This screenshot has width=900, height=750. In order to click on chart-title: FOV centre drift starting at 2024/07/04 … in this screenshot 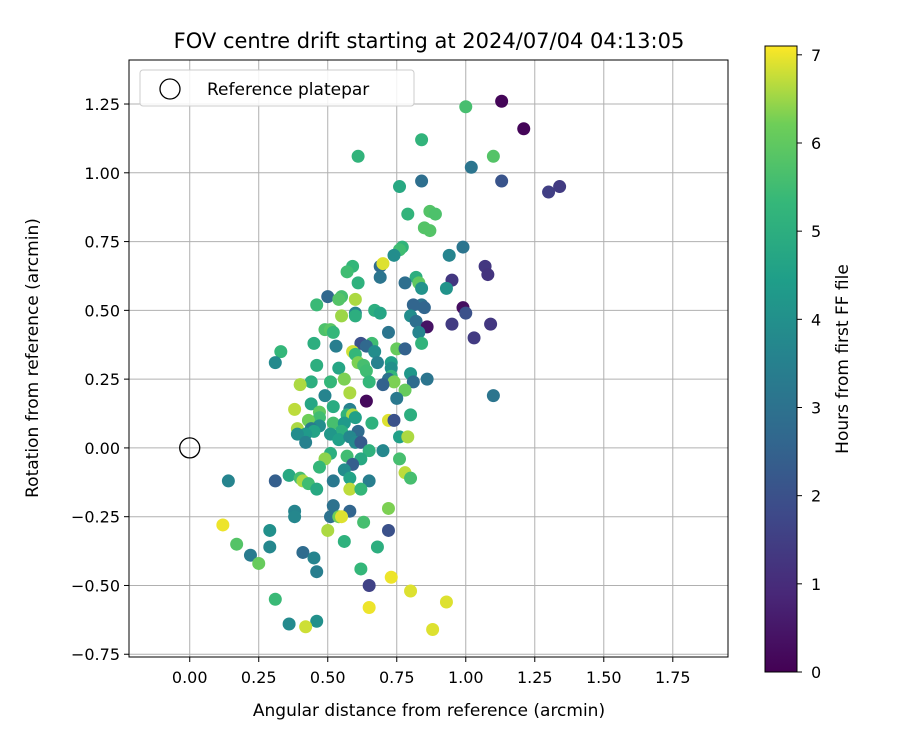, I will do `click(429, 41)`.